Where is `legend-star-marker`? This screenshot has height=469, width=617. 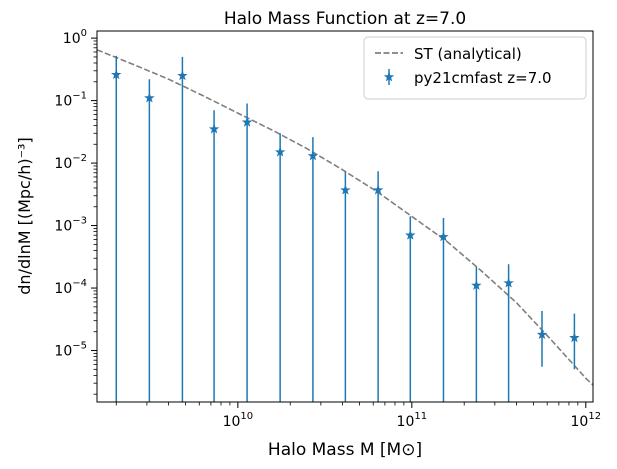 legend-star-marker is located at coordinates (389, 76).